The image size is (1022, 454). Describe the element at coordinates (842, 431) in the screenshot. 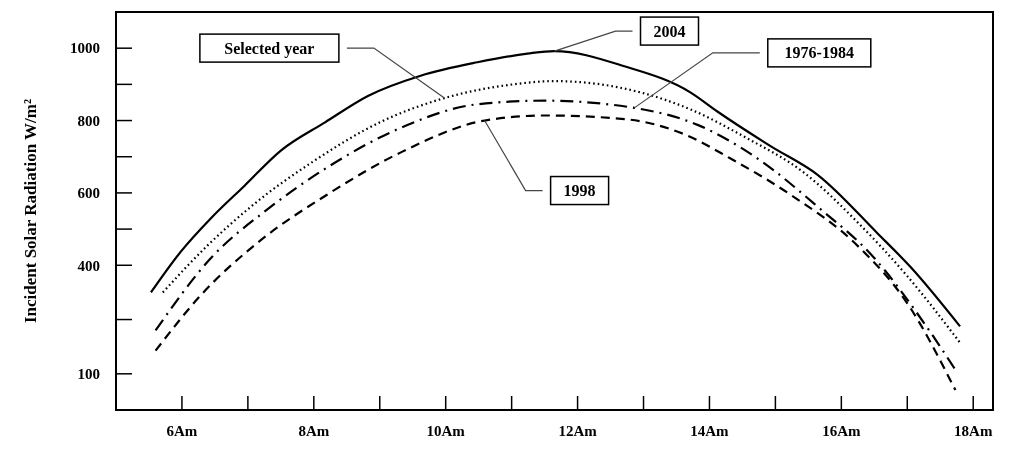

I see `x-tick-label: 16Am` at that location.